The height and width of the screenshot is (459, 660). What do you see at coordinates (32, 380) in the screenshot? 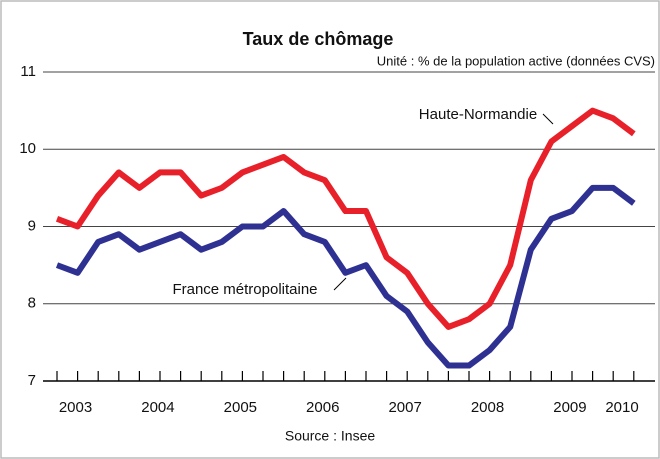
I see `y-tick-label: 7` at bounding box center [32, 380].